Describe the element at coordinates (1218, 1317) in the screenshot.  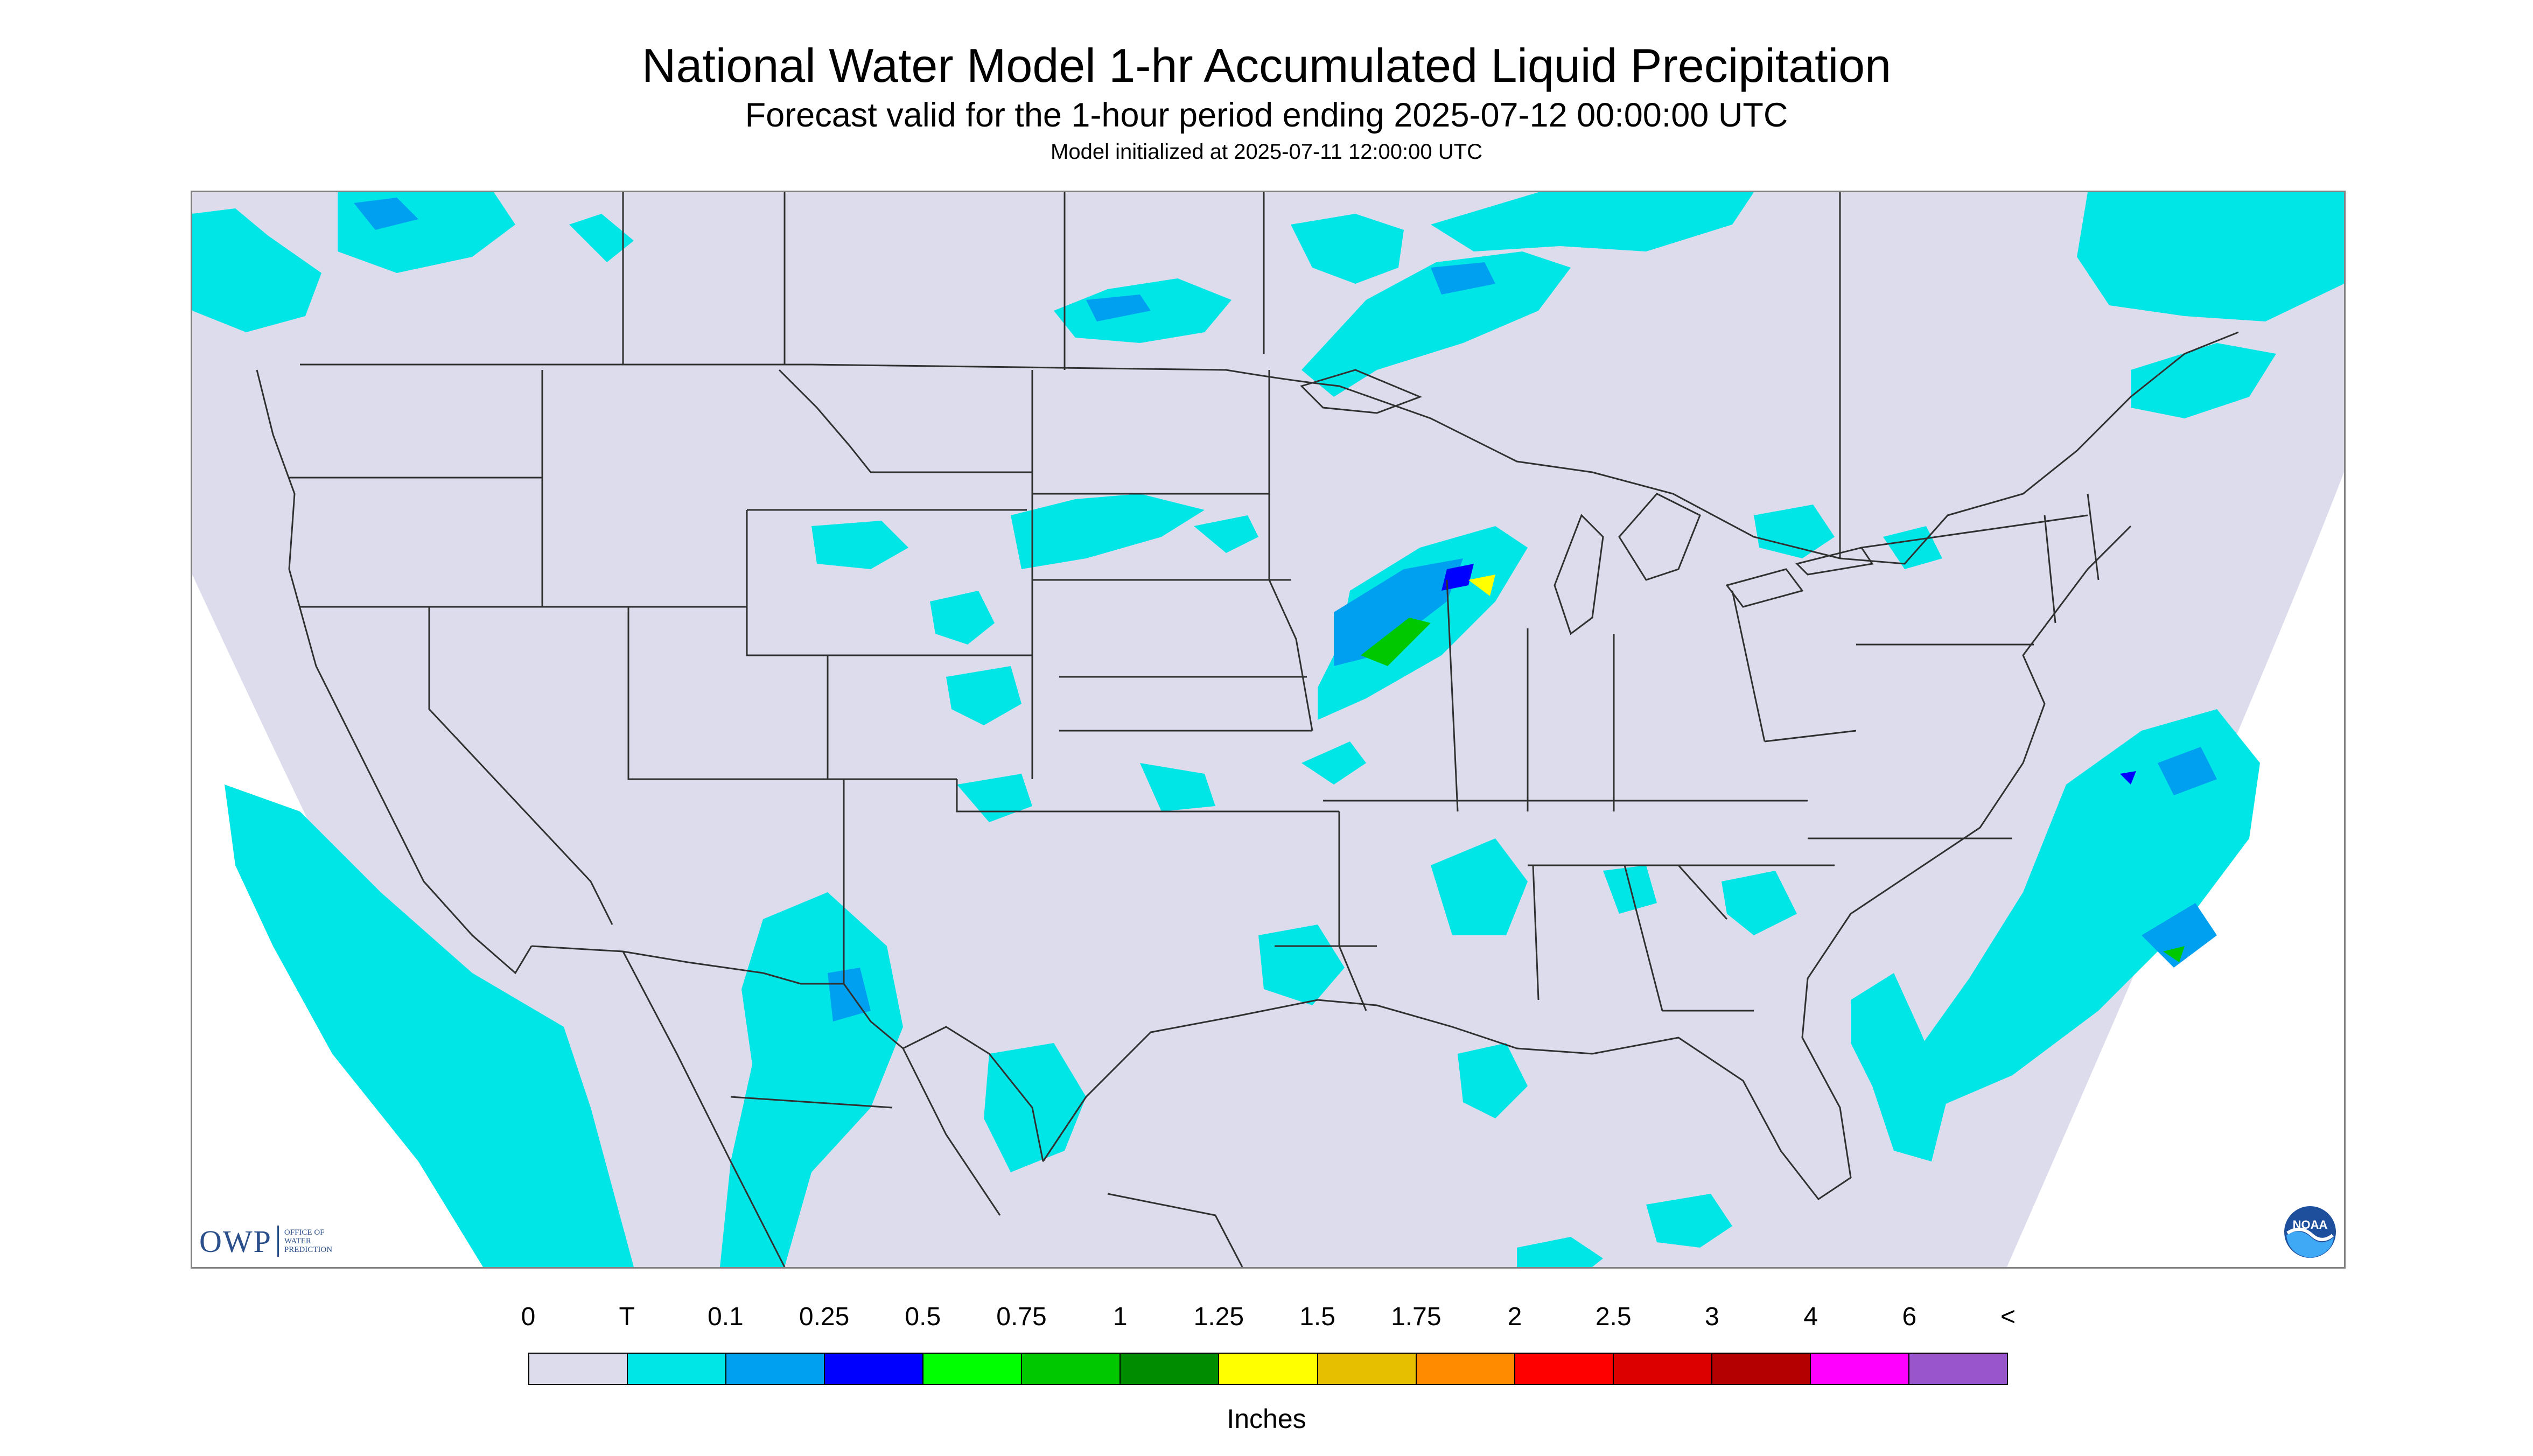
I see `legend-tick-label: 1.25` at that location.